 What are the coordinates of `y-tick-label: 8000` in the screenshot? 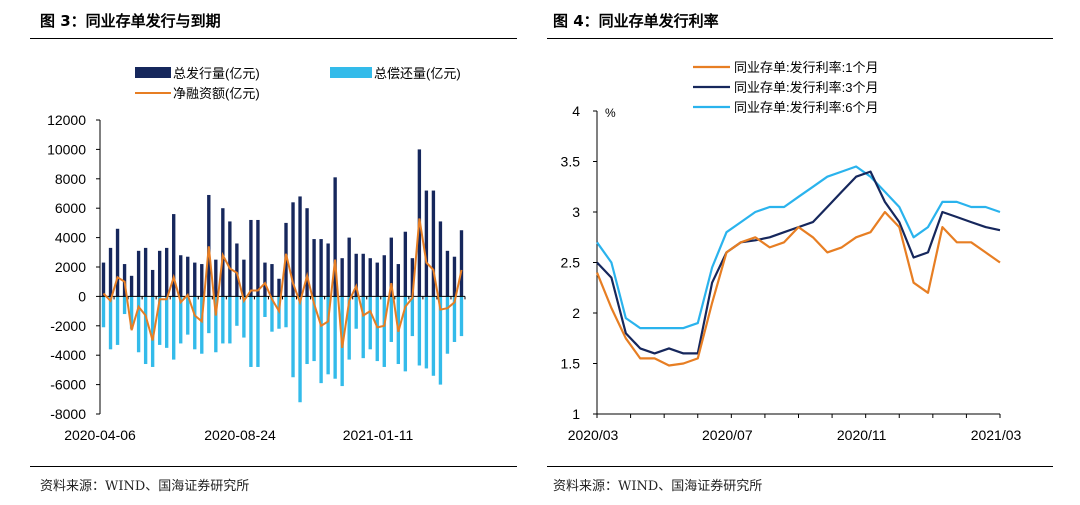 It's located at (70, 179).